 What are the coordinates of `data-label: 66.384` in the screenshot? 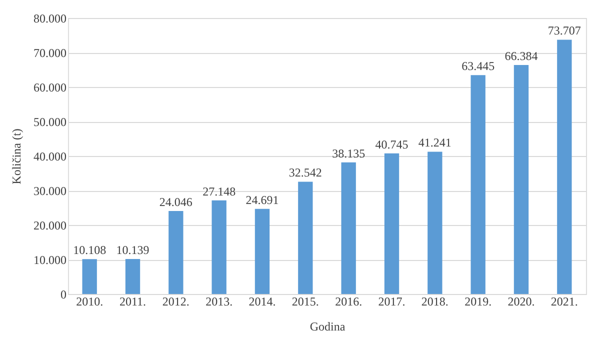 It's located at (521, 55).